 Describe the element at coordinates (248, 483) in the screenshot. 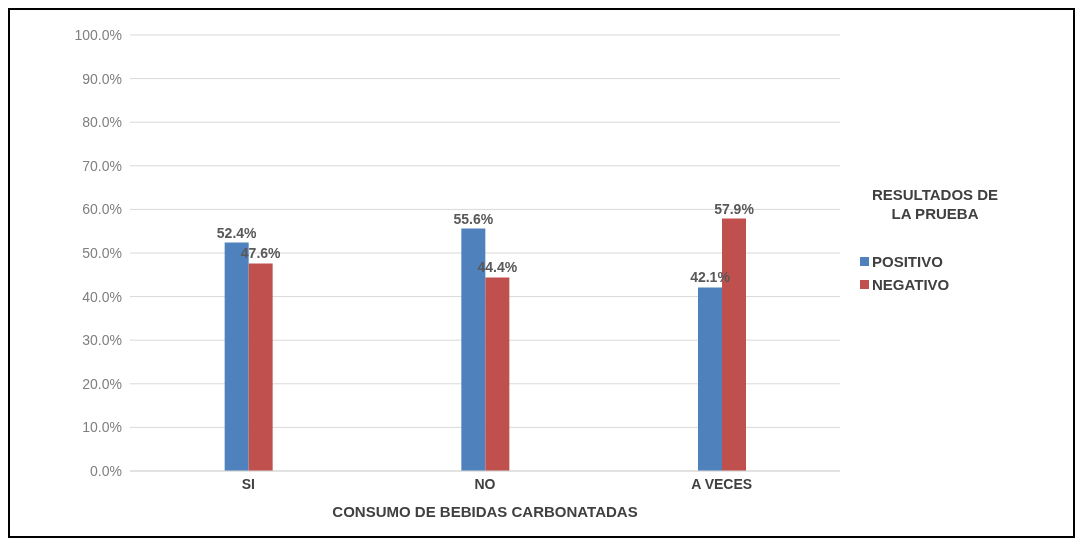

I see `x-tick-label: SI` at that location.